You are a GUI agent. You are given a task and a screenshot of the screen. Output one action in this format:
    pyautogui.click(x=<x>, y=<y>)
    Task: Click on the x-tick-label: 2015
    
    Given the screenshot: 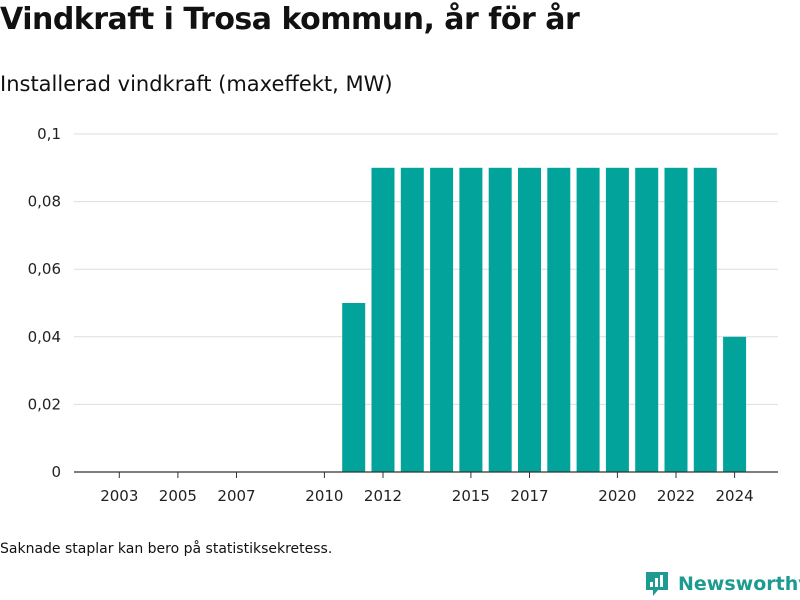 What is the action you would take?
    pyautogui.click(x=471, y=496)
    